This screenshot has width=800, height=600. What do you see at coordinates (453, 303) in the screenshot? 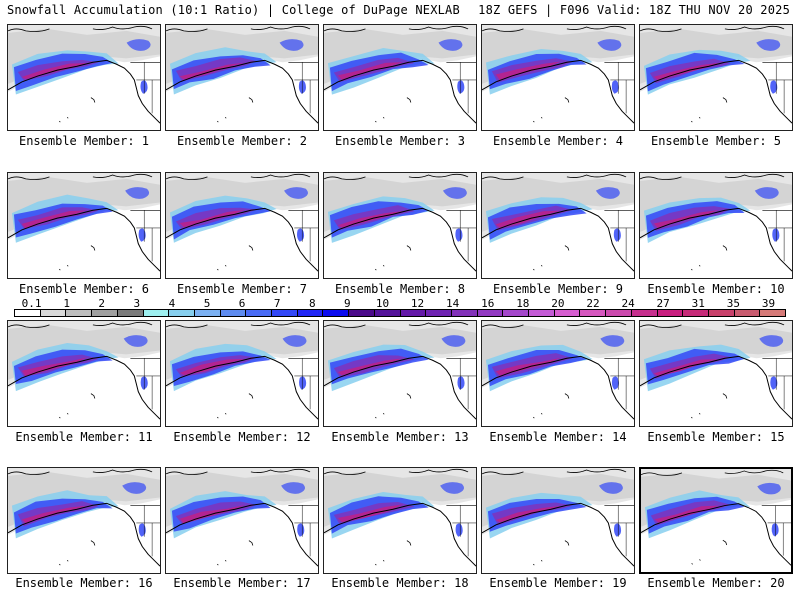
I see `legend-tick-label: 14` at bounding box center [453, 303].